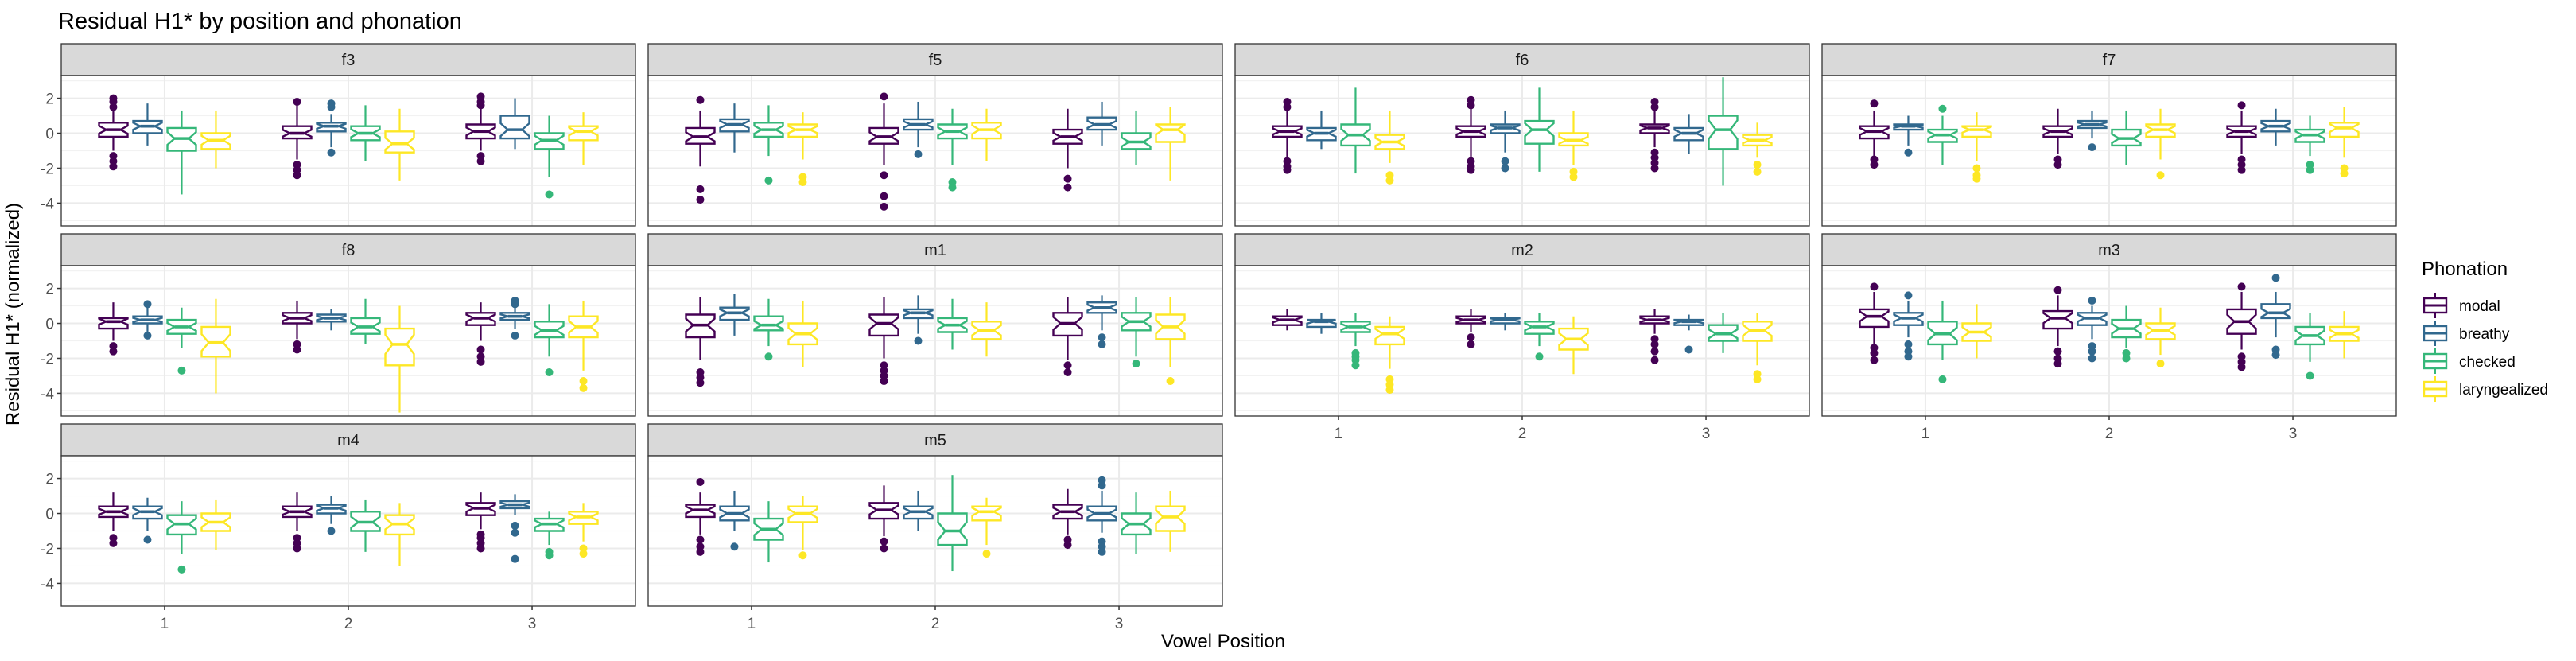  I want to click on y-tick-label: -2, so click(47, 359).